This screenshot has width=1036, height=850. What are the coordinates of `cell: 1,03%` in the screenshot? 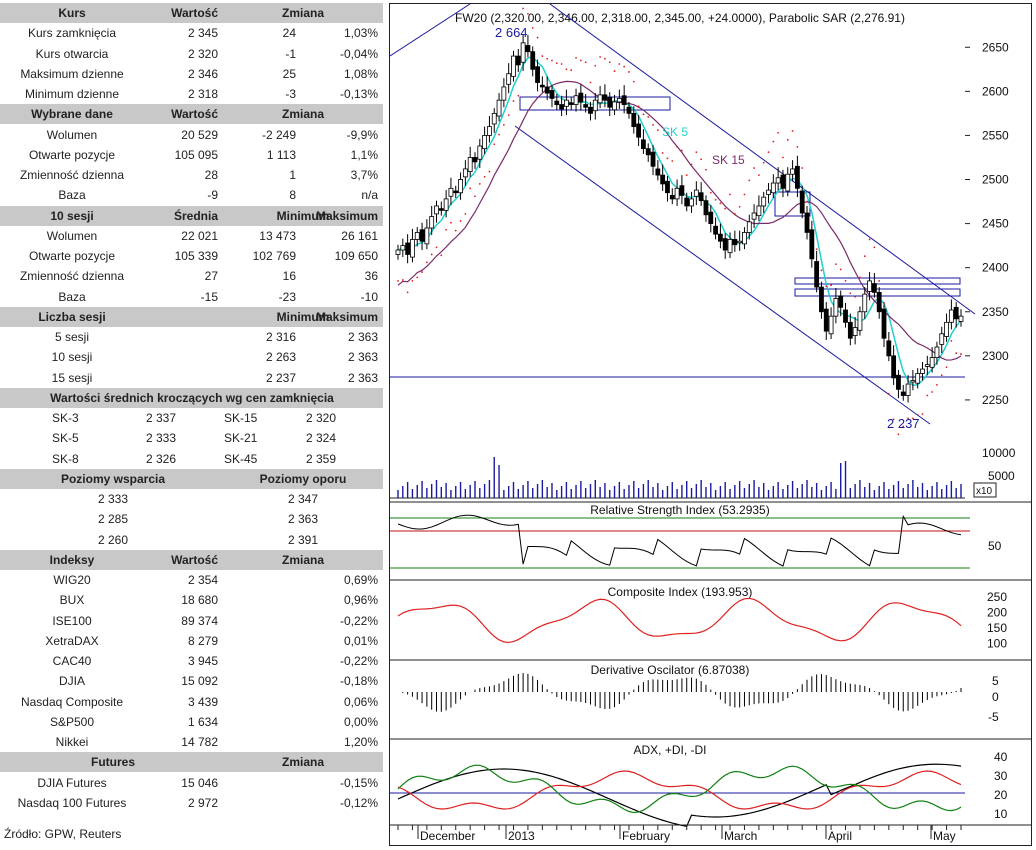 It's located at (360, 33).